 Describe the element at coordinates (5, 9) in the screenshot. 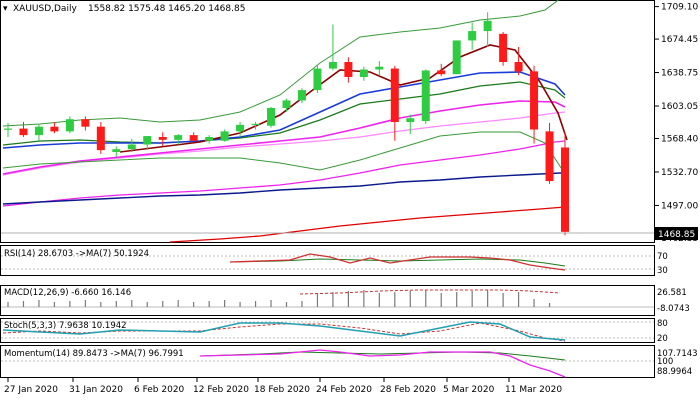

I see `chart-header-symbol-icon: ▾` at that location.